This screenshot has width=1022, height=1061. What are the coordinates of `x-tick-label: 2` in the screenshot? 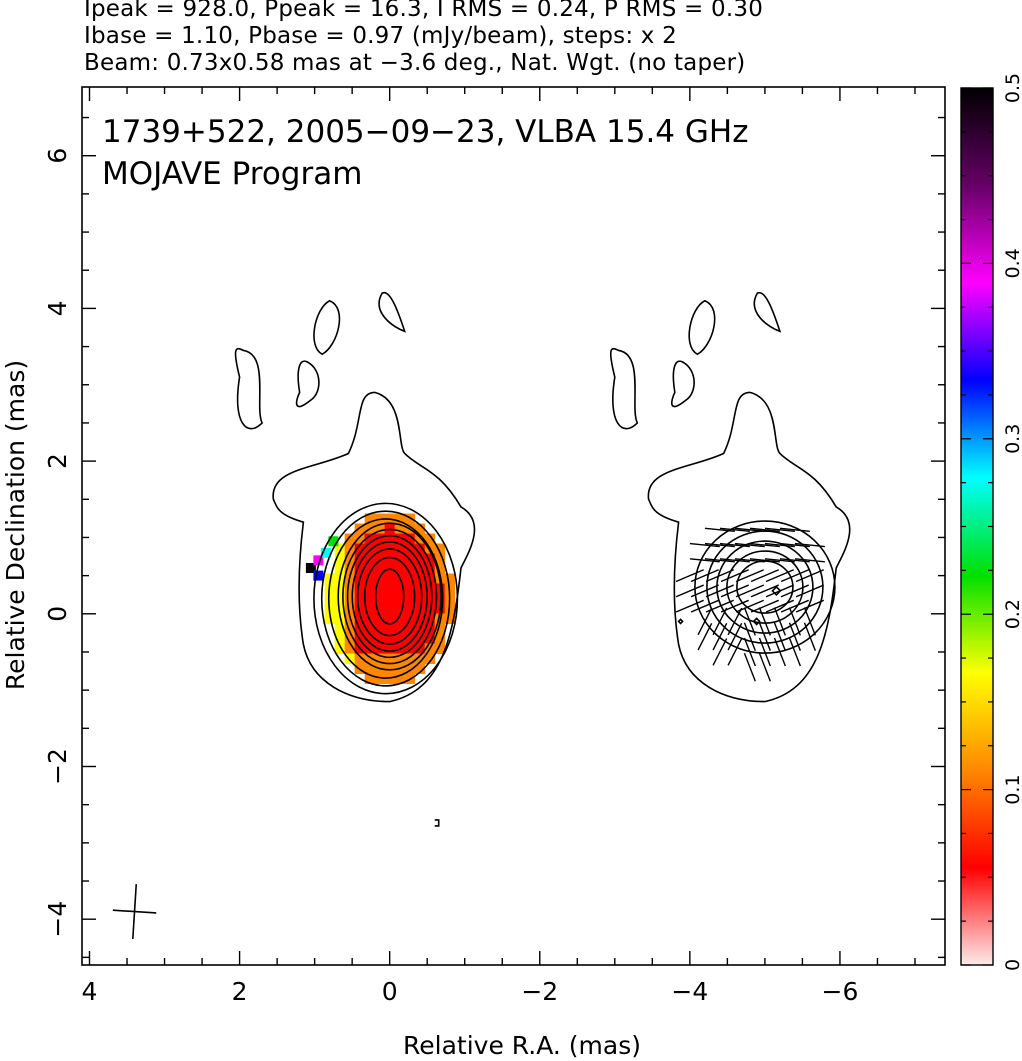 It's located at (240, 991).